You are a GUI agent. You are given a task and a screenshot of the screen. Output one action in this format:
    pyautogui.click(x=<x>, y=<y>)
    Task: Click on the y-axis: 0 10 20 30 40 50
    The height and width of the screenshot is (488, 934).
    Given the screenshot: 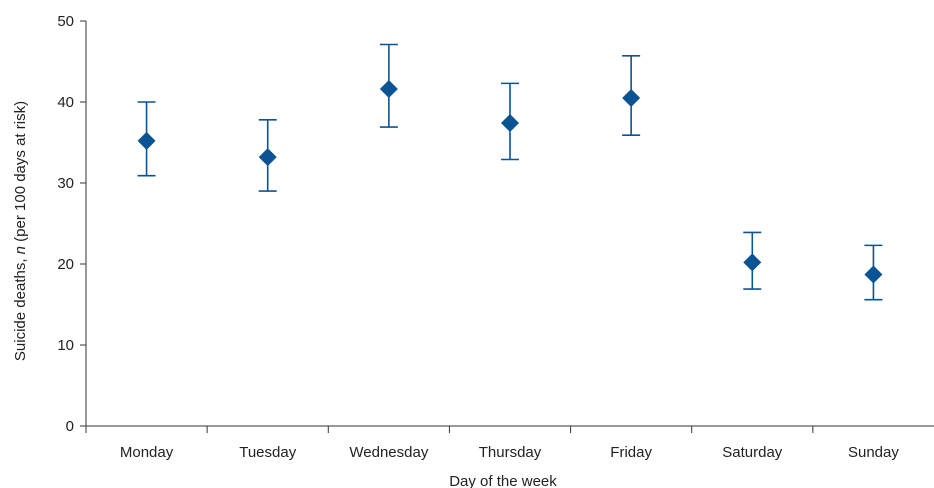 What is the action you would take?
    pyautogui.click(x=71, y=224)
    